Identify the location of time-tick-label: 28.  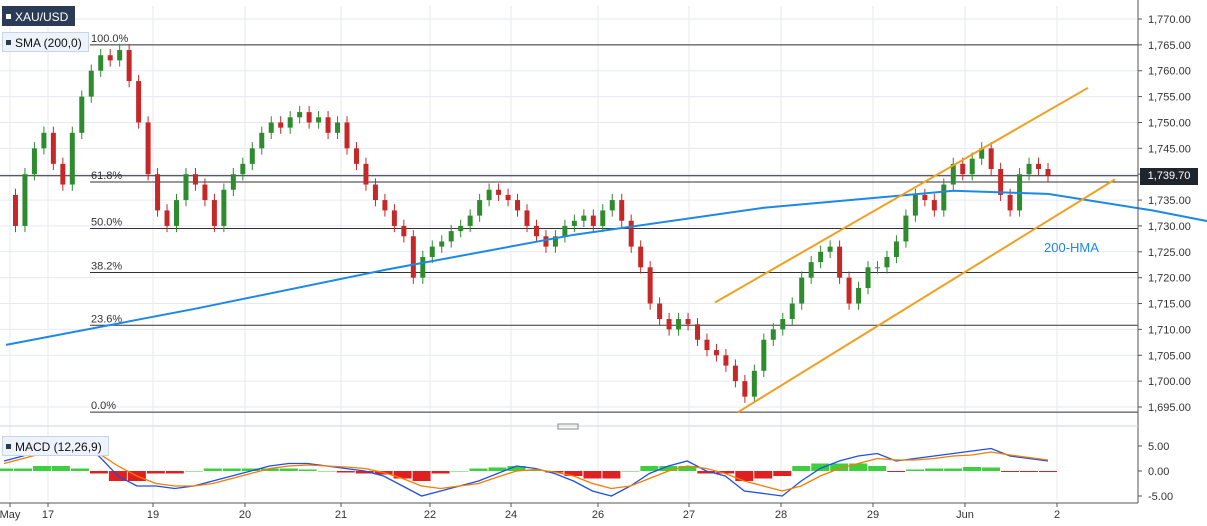
(781, 515).